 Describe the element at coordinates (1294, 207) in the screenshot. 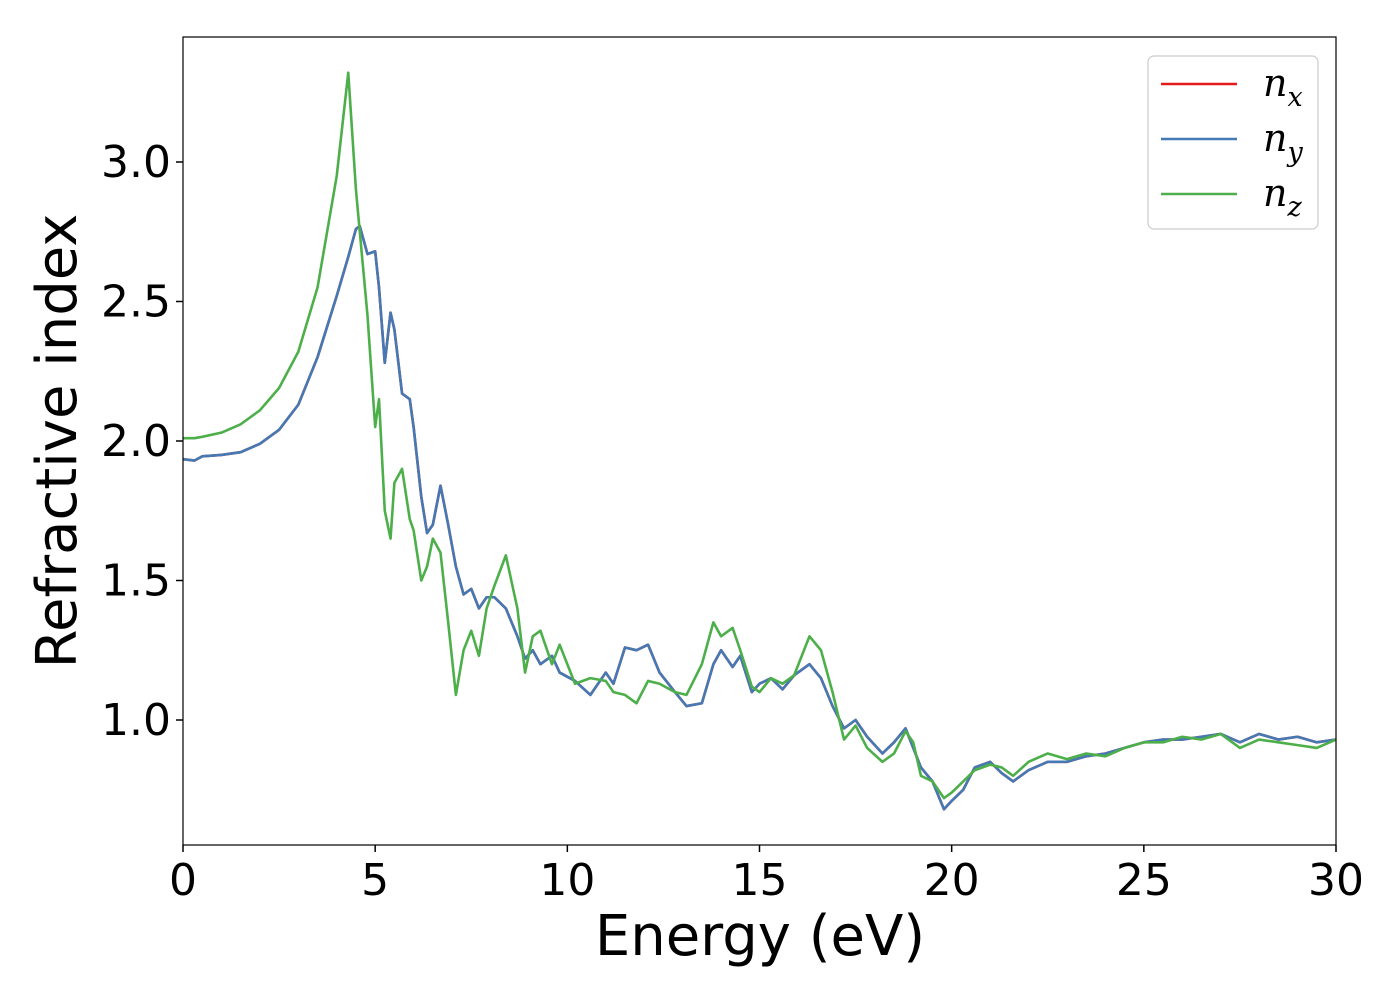

I see `legend-subscript: z` at that location.